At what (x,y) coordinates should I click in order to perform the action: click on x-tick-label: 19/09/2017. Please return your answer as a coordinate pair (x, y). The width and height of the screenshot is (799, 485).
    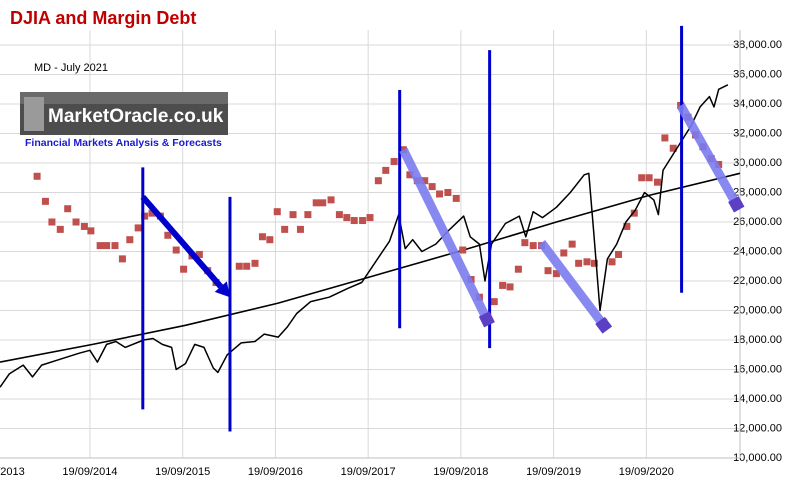
    Looking at the image, I should click on (368, 472).